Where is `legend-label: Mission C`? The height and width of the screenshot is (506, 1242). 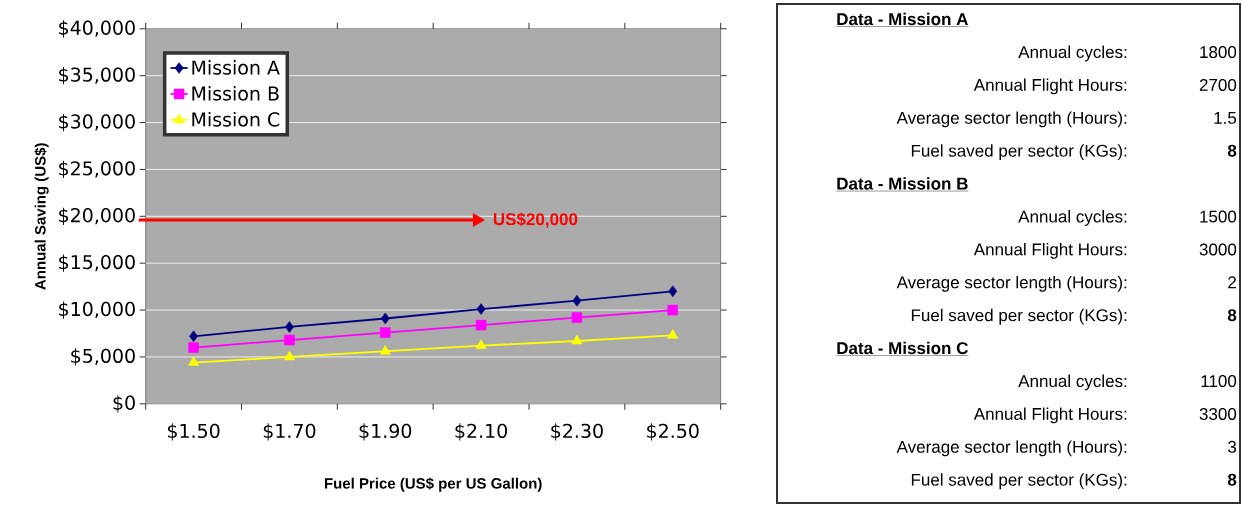 legend-label: Mission C is located at coordinates (236, 119).